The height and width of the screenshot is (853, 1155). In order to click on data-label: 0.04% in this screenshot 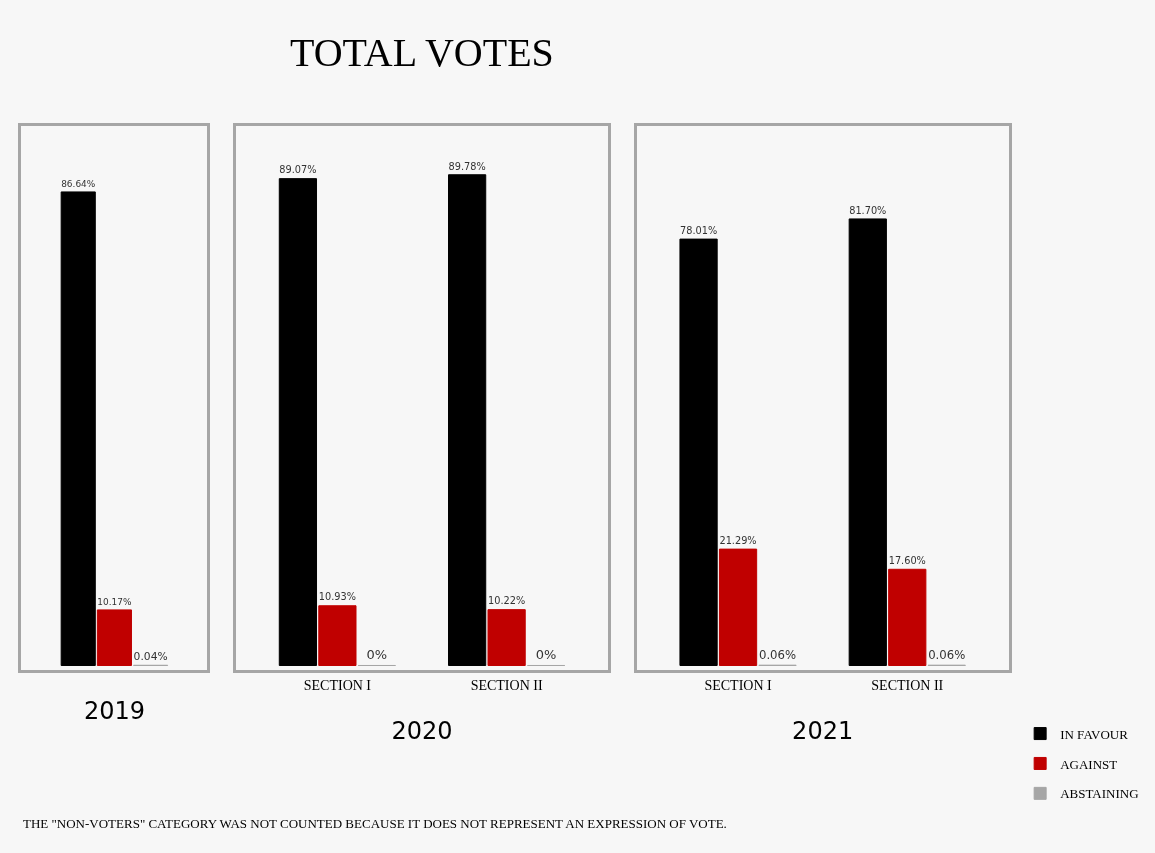, I will do `click(150, 656)`.